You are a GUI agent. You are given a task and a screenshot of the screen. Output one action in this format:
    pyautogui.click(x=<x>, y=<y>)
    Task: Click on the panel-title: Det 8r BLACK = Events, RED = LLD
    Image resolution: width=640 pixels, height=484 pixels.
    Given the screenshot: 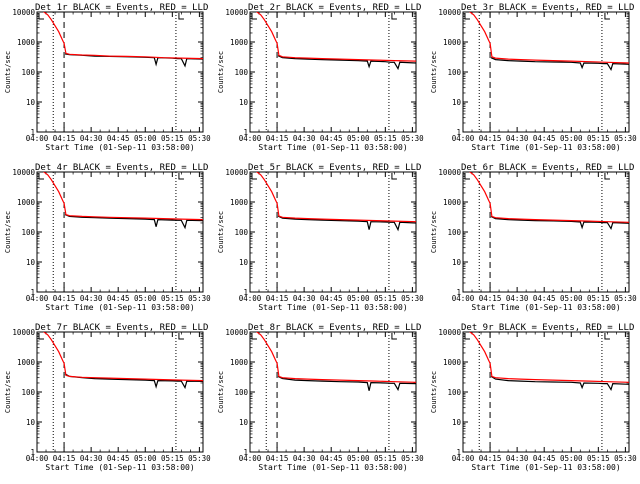 What is the action you would take?
    pyautogui.click(x=334, y=328)
    